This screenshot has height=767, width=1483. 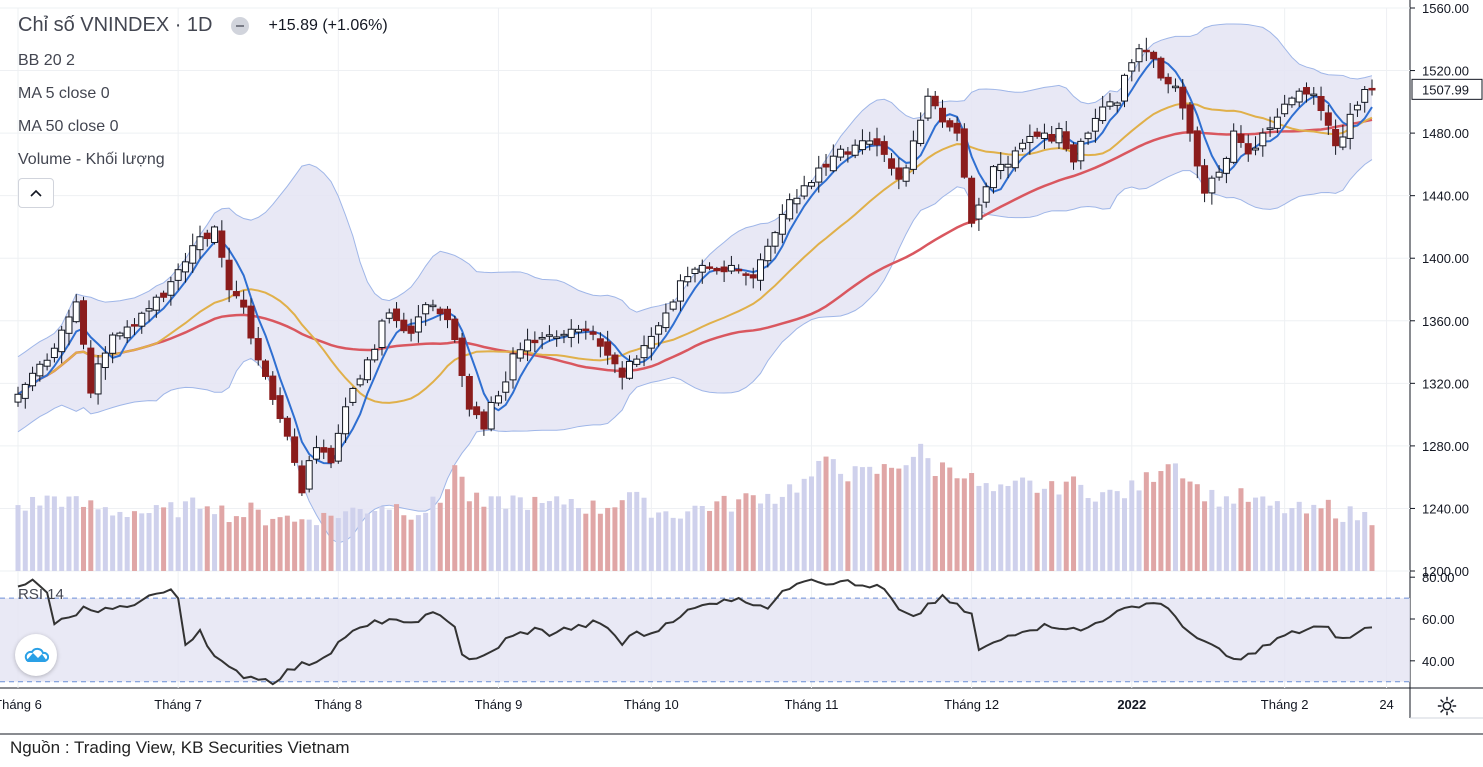 What do you see at coordinates (1285, 704) in the screenshot?
I see `time-label: Tháng 2` at bounding box center [1285, 704].